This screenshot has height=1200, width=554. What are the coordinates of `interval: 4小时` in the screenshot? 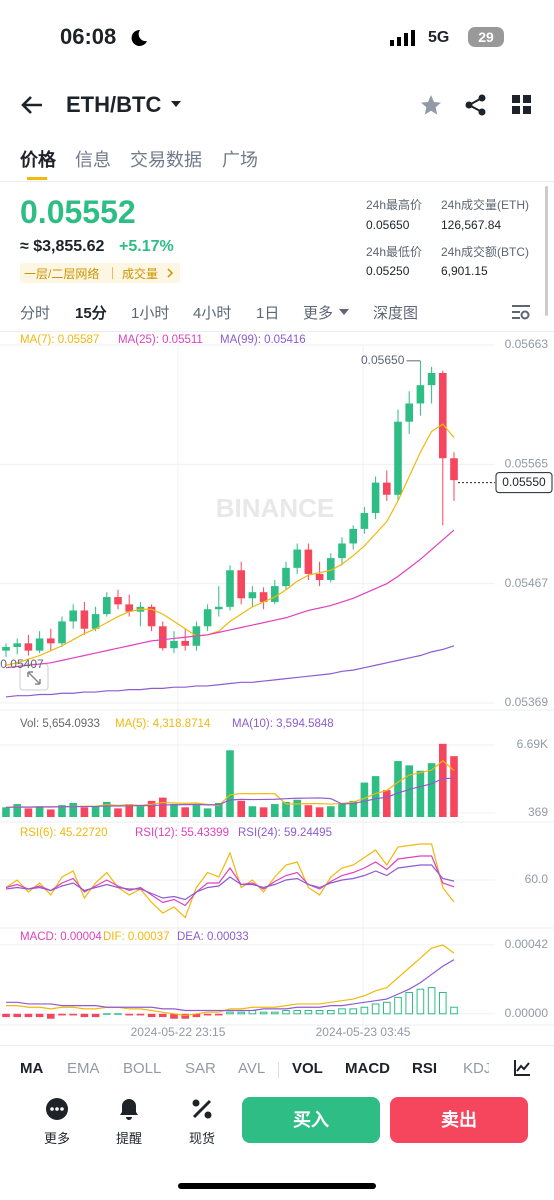 It's located at (212, 313).